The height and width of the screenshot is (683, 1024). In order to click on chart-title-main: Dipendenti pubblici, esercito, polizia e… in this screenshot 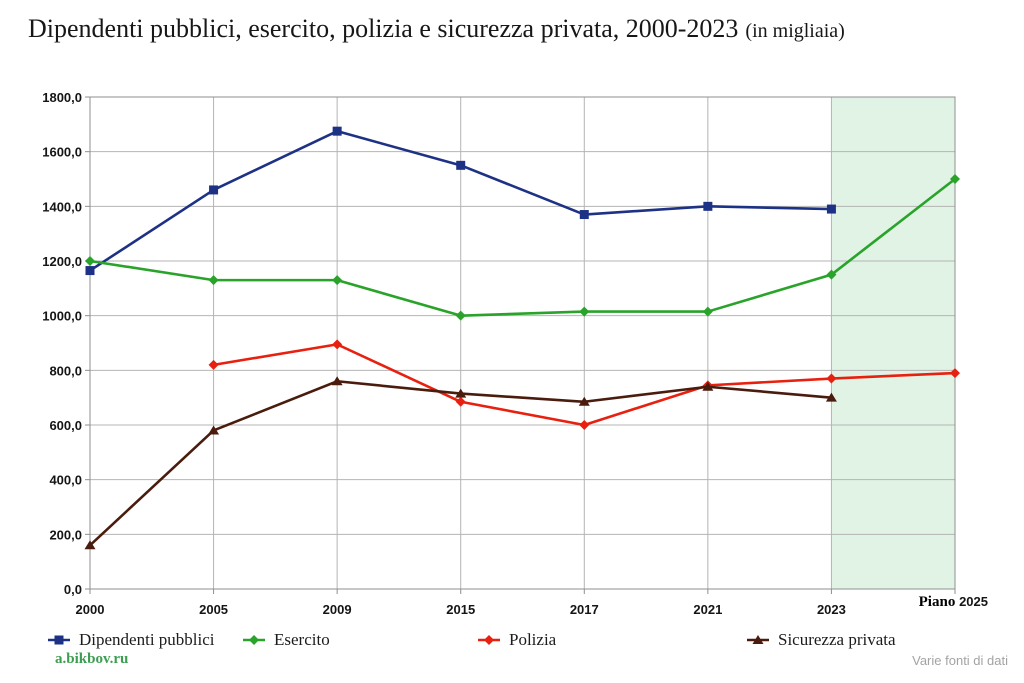, I will do `click(383, 28)`.